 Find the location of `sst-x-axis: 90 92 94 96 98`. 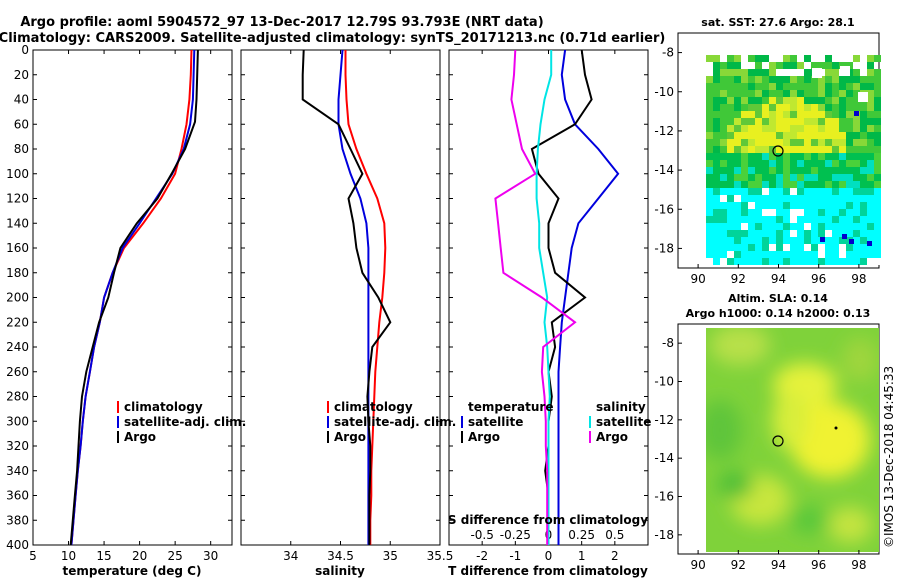

sst-x-axis: 90 92 94 96 98 is located at coordinates (778, 275).